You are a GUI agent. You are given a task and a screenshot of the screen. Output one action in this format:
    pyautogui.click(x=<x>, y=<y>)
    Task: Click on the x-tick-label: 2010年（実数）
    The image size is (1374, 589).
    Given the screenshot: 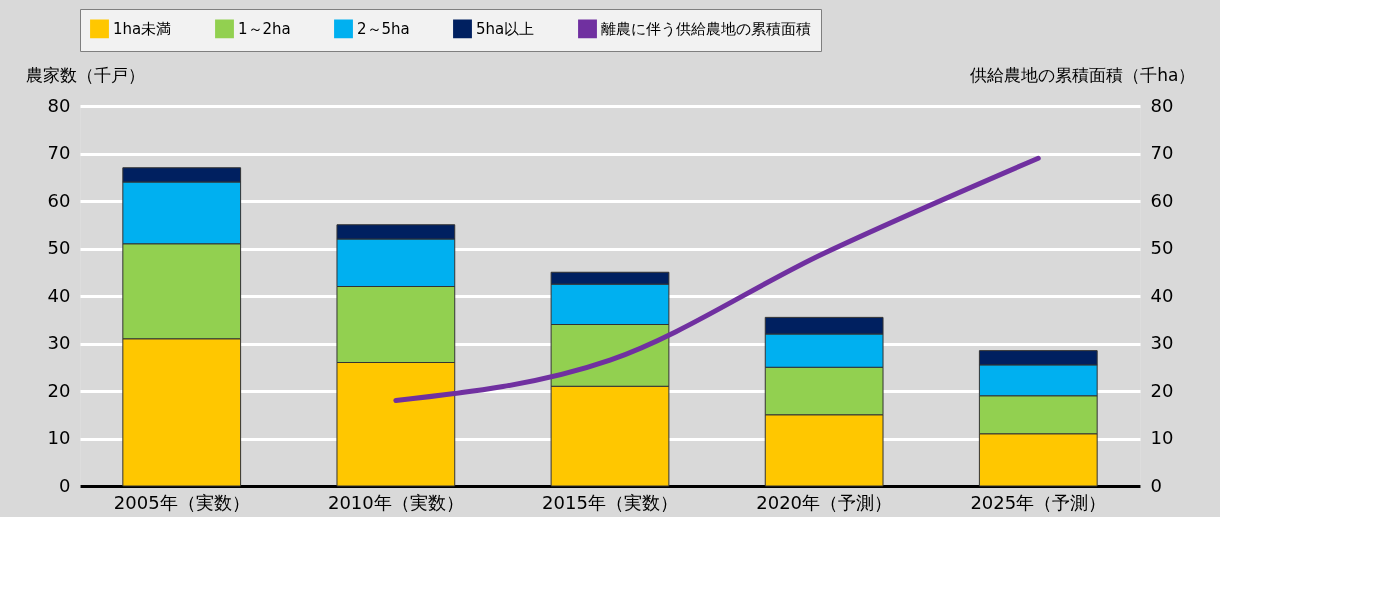 What is the action you would take?
    pyautogui.click(x=395, y=502)
    